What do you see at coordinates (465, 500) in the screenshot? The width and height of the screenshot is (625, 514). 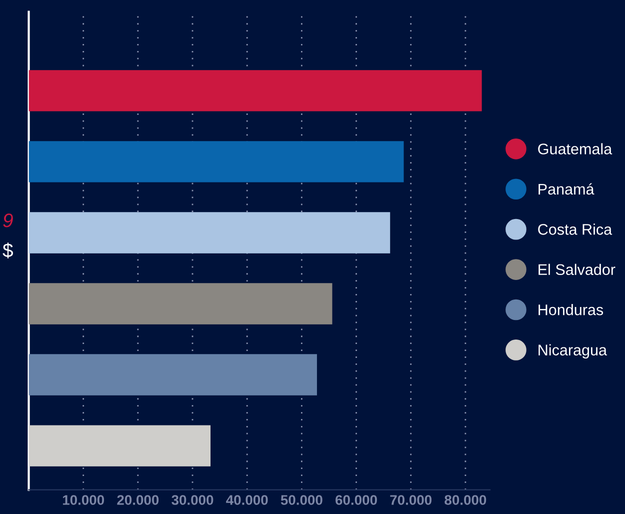 I see `x-tick-label: 80.000` at bounding box center [465, 500].